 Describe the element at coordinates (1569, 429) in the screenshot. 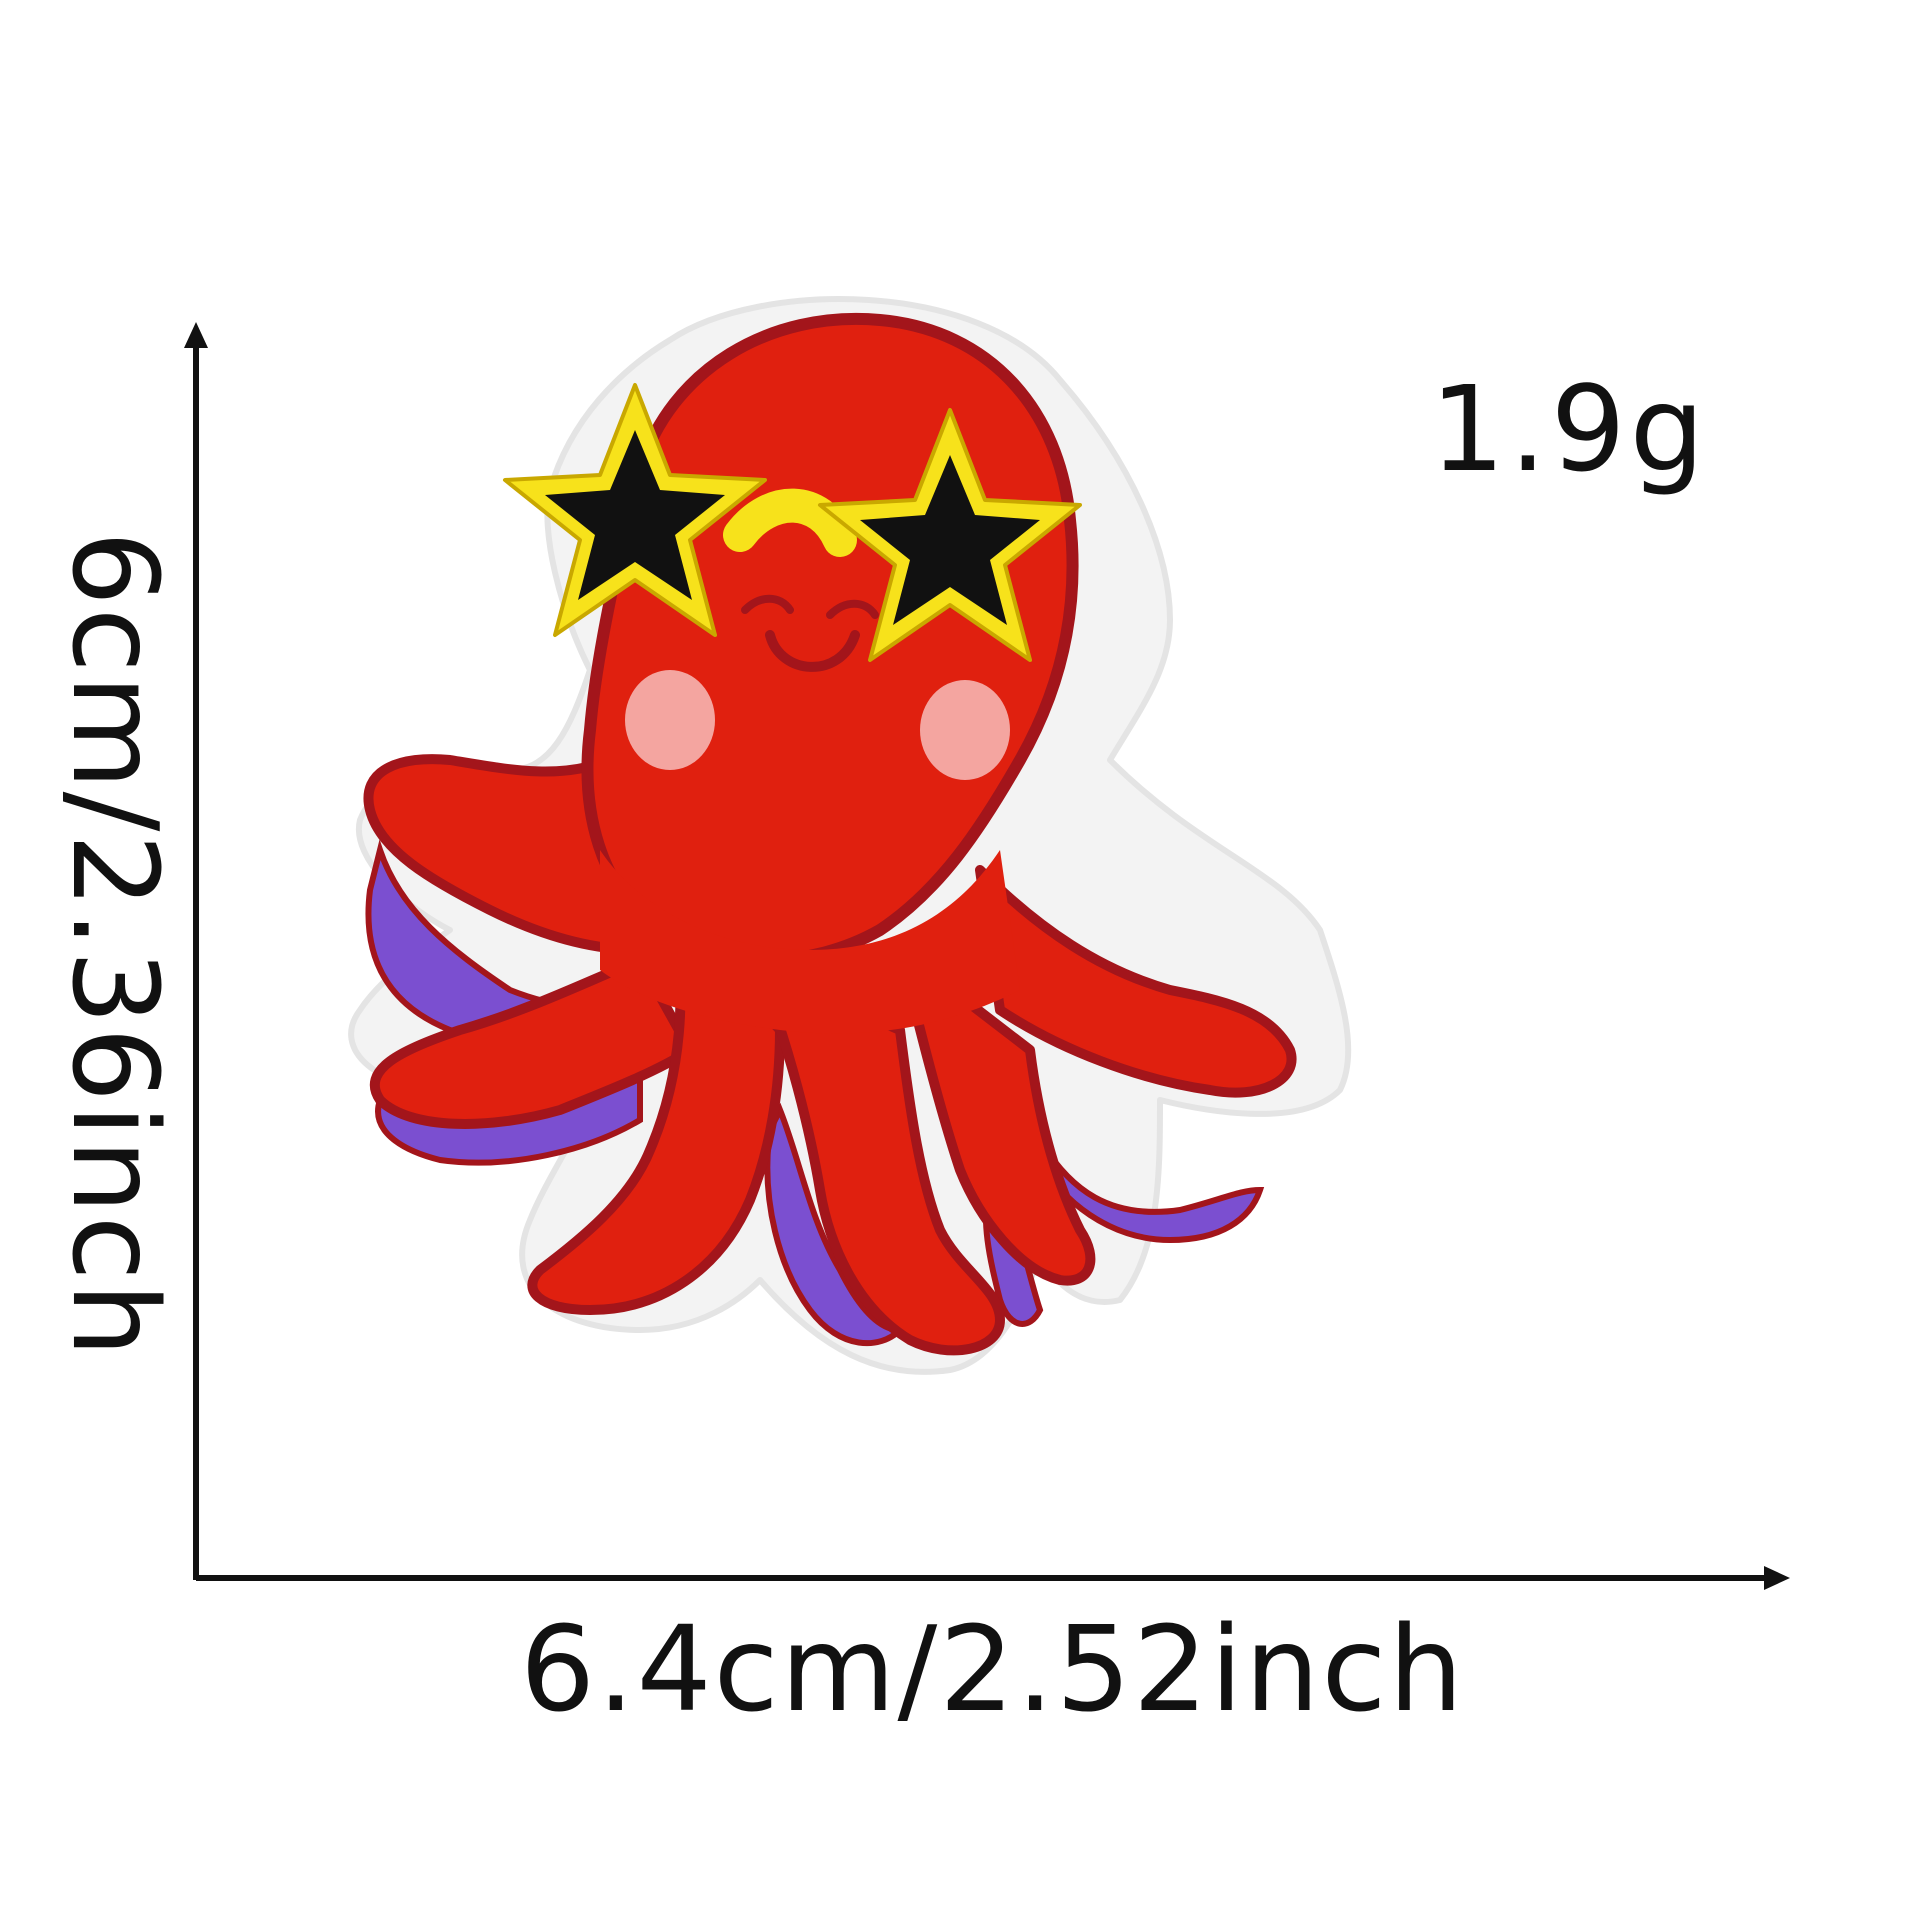

I see `weight-label: 1.9g` at that location.